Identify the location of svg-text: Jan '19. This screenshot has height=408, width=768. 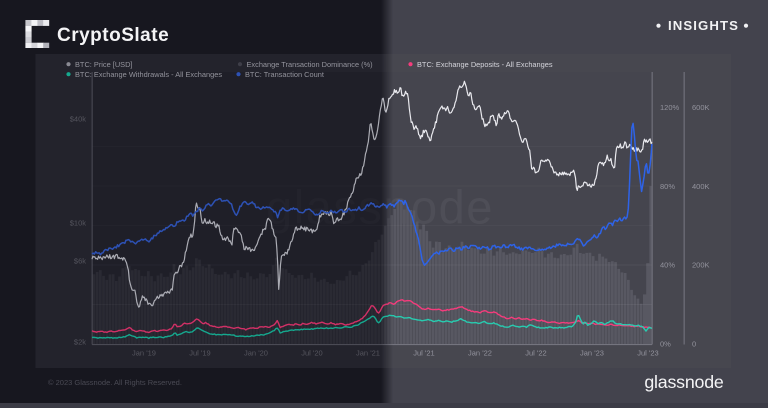
(144, 353).